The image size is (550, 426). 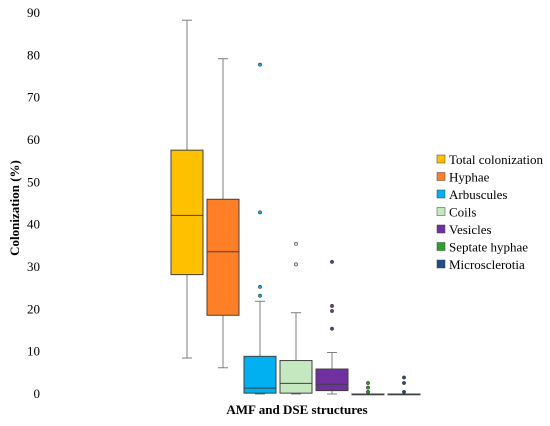 What do you see at coordinates (478, 194) in the screenshot?
I see `legend-label: Arbuscules` at bounding box center [478, 194].